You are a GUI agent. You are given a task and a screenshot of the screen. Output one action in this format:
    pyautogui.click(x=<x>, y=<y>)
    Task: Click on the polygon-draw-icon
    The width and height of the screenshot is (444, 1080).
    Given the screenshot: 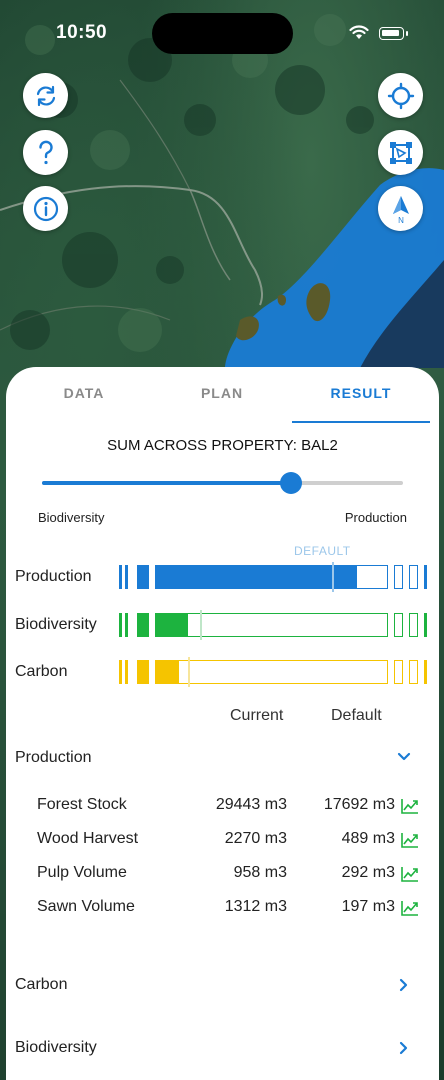 What is the action you would take?
    pyautogui.click(x=400, y=152)
    